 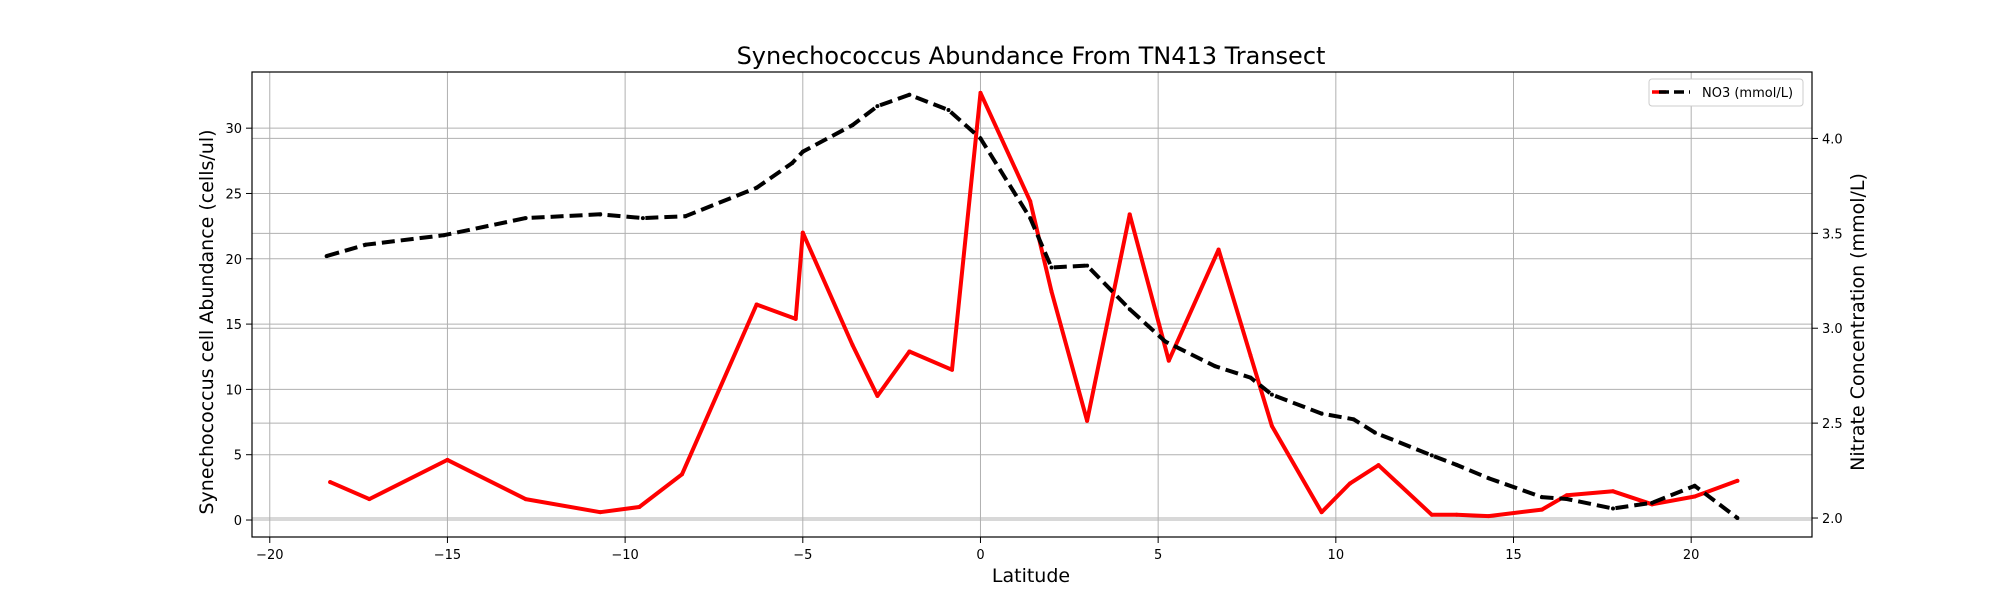 What do you see at coordinates (1158, 555) in the screenshot?
I see `x-tick-label: 5` at bounding box center [1158, 555].